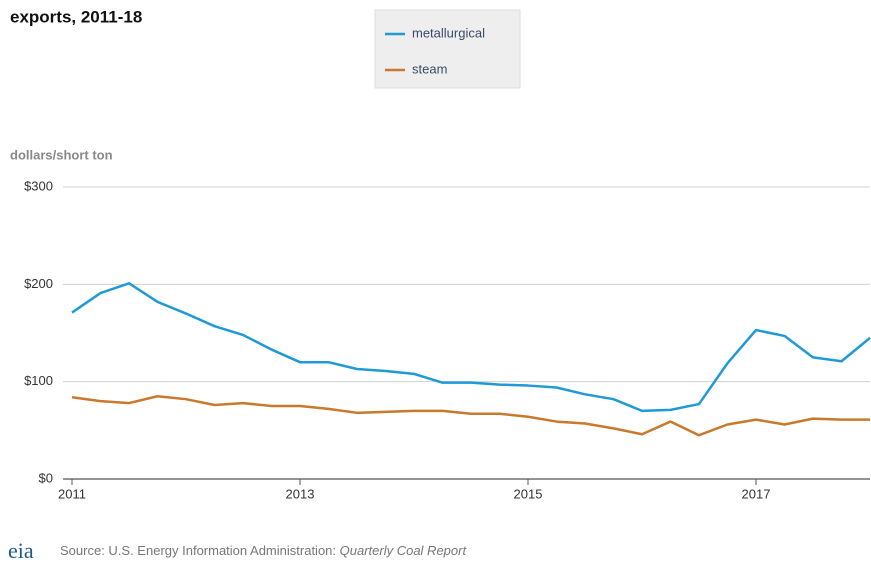  I want to click on y-tick-label: $0, so click(46, 477).